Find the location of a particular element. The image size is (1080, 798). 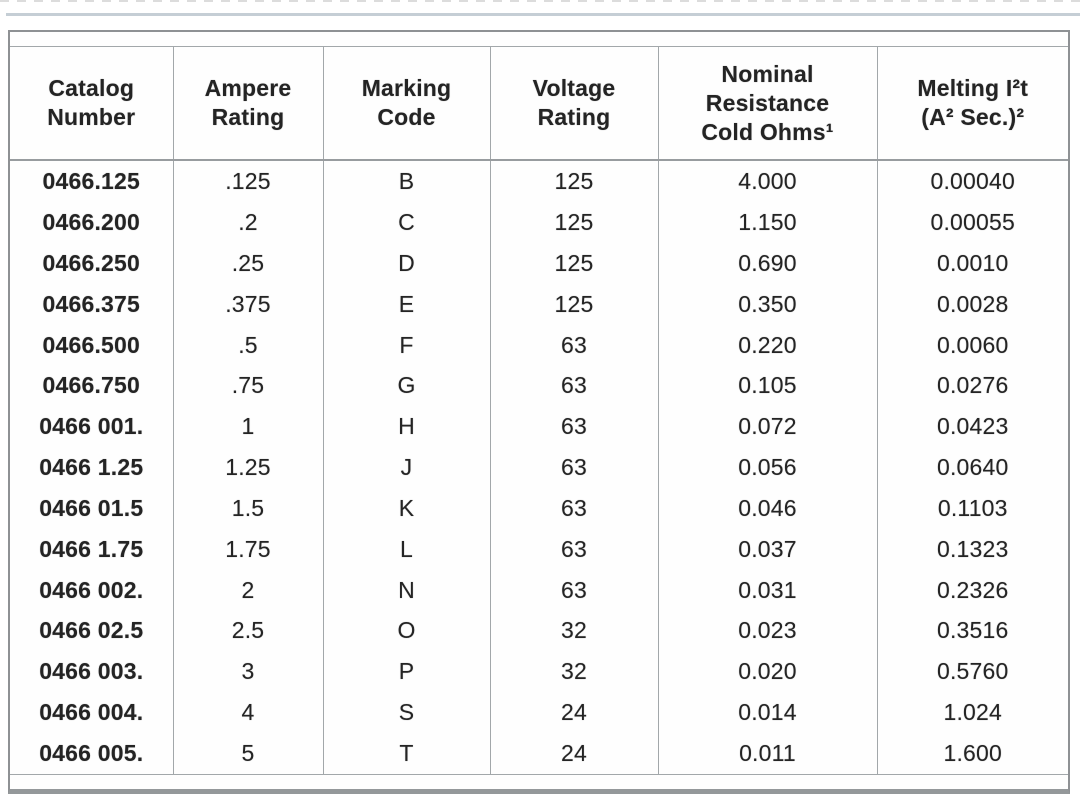

cell-resistance: 0.031 is located at coordinates (767, 590).